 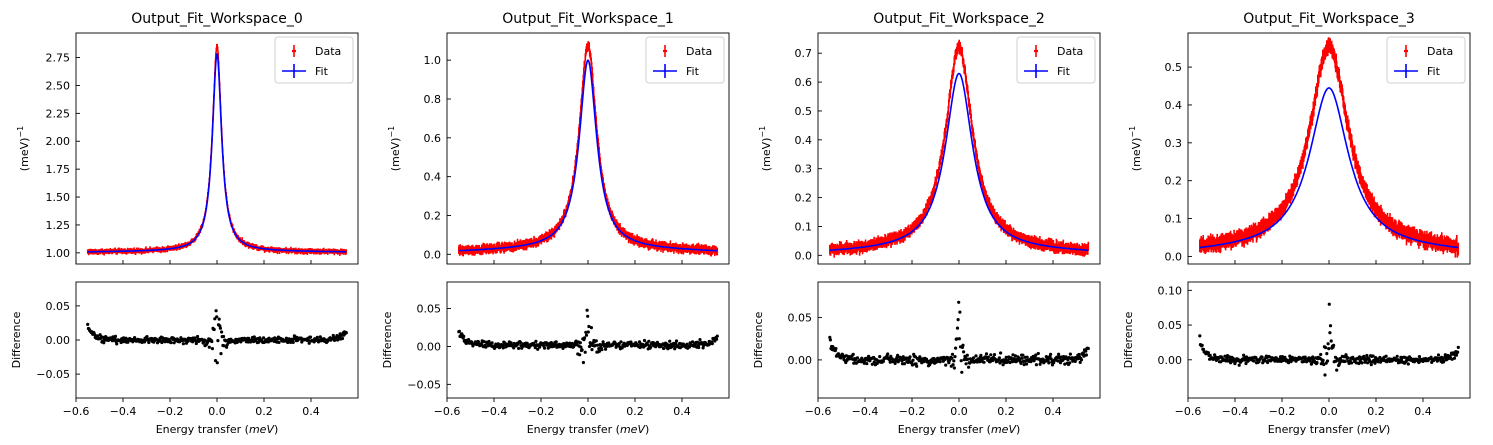 I want to click on diff-ytick-label: 0.00, so click(x=58, y=340).